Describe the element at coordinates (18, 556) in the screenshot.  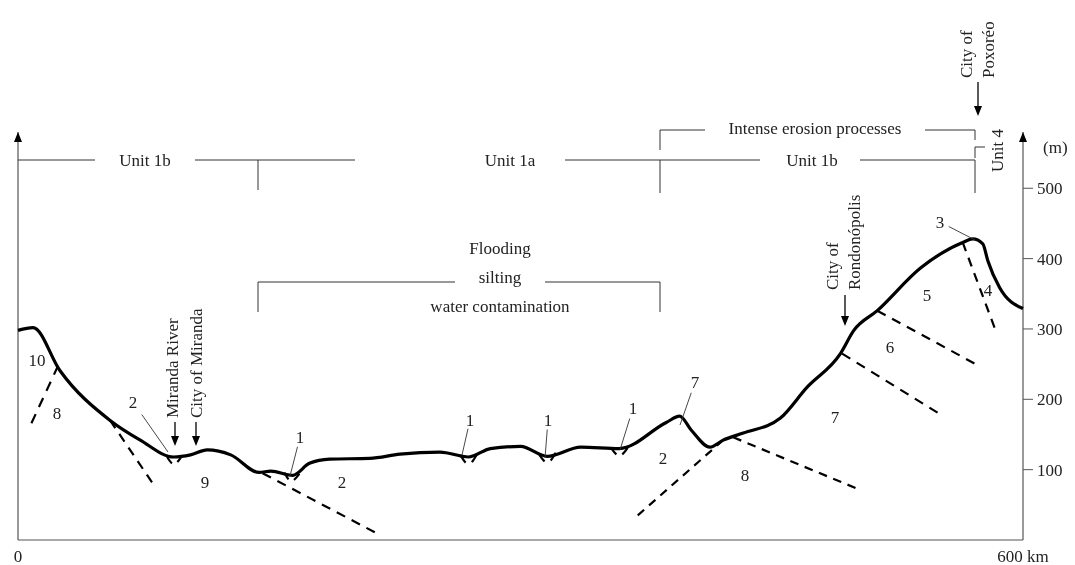
I see `x-tick-label: 0` at that location.